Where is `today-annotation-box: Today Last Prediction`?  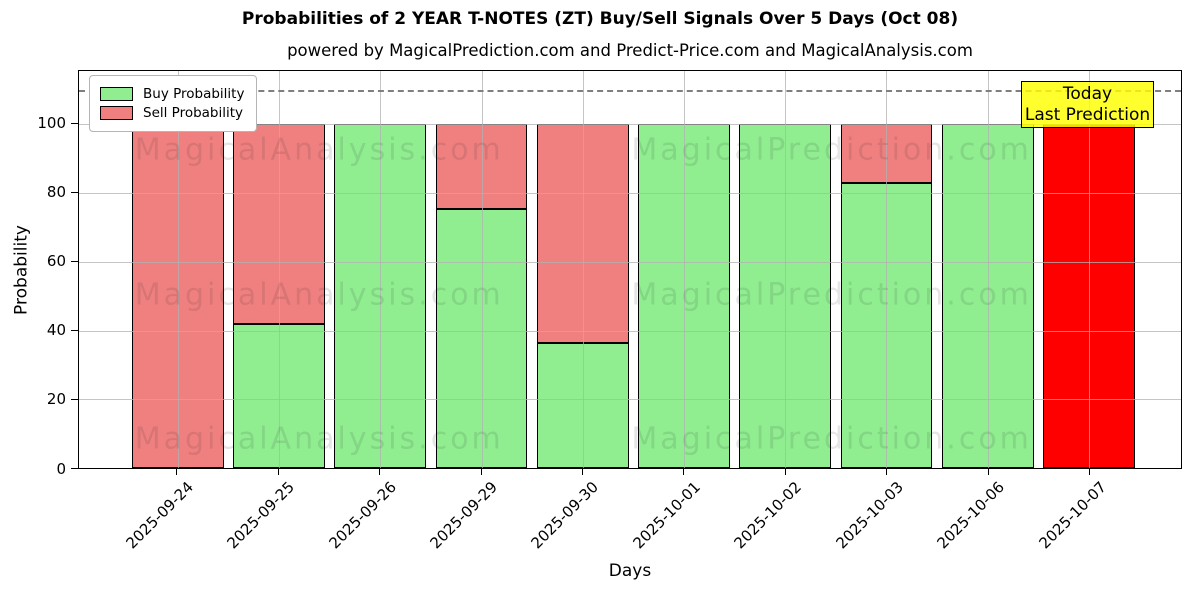 today-annotation-box: Today Last Prediction is located at coordinates (1087, 104).